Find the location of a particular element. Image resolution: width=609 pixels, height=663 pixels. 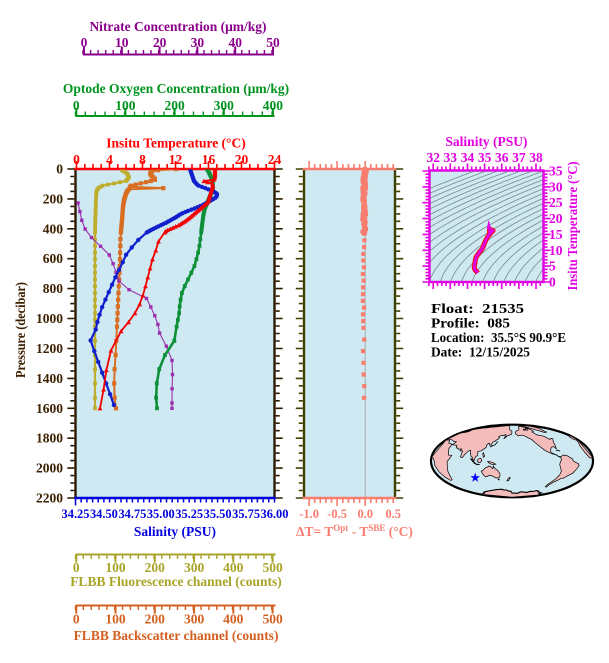

svg-text: -1.0 is located at coordinates (309, 514).